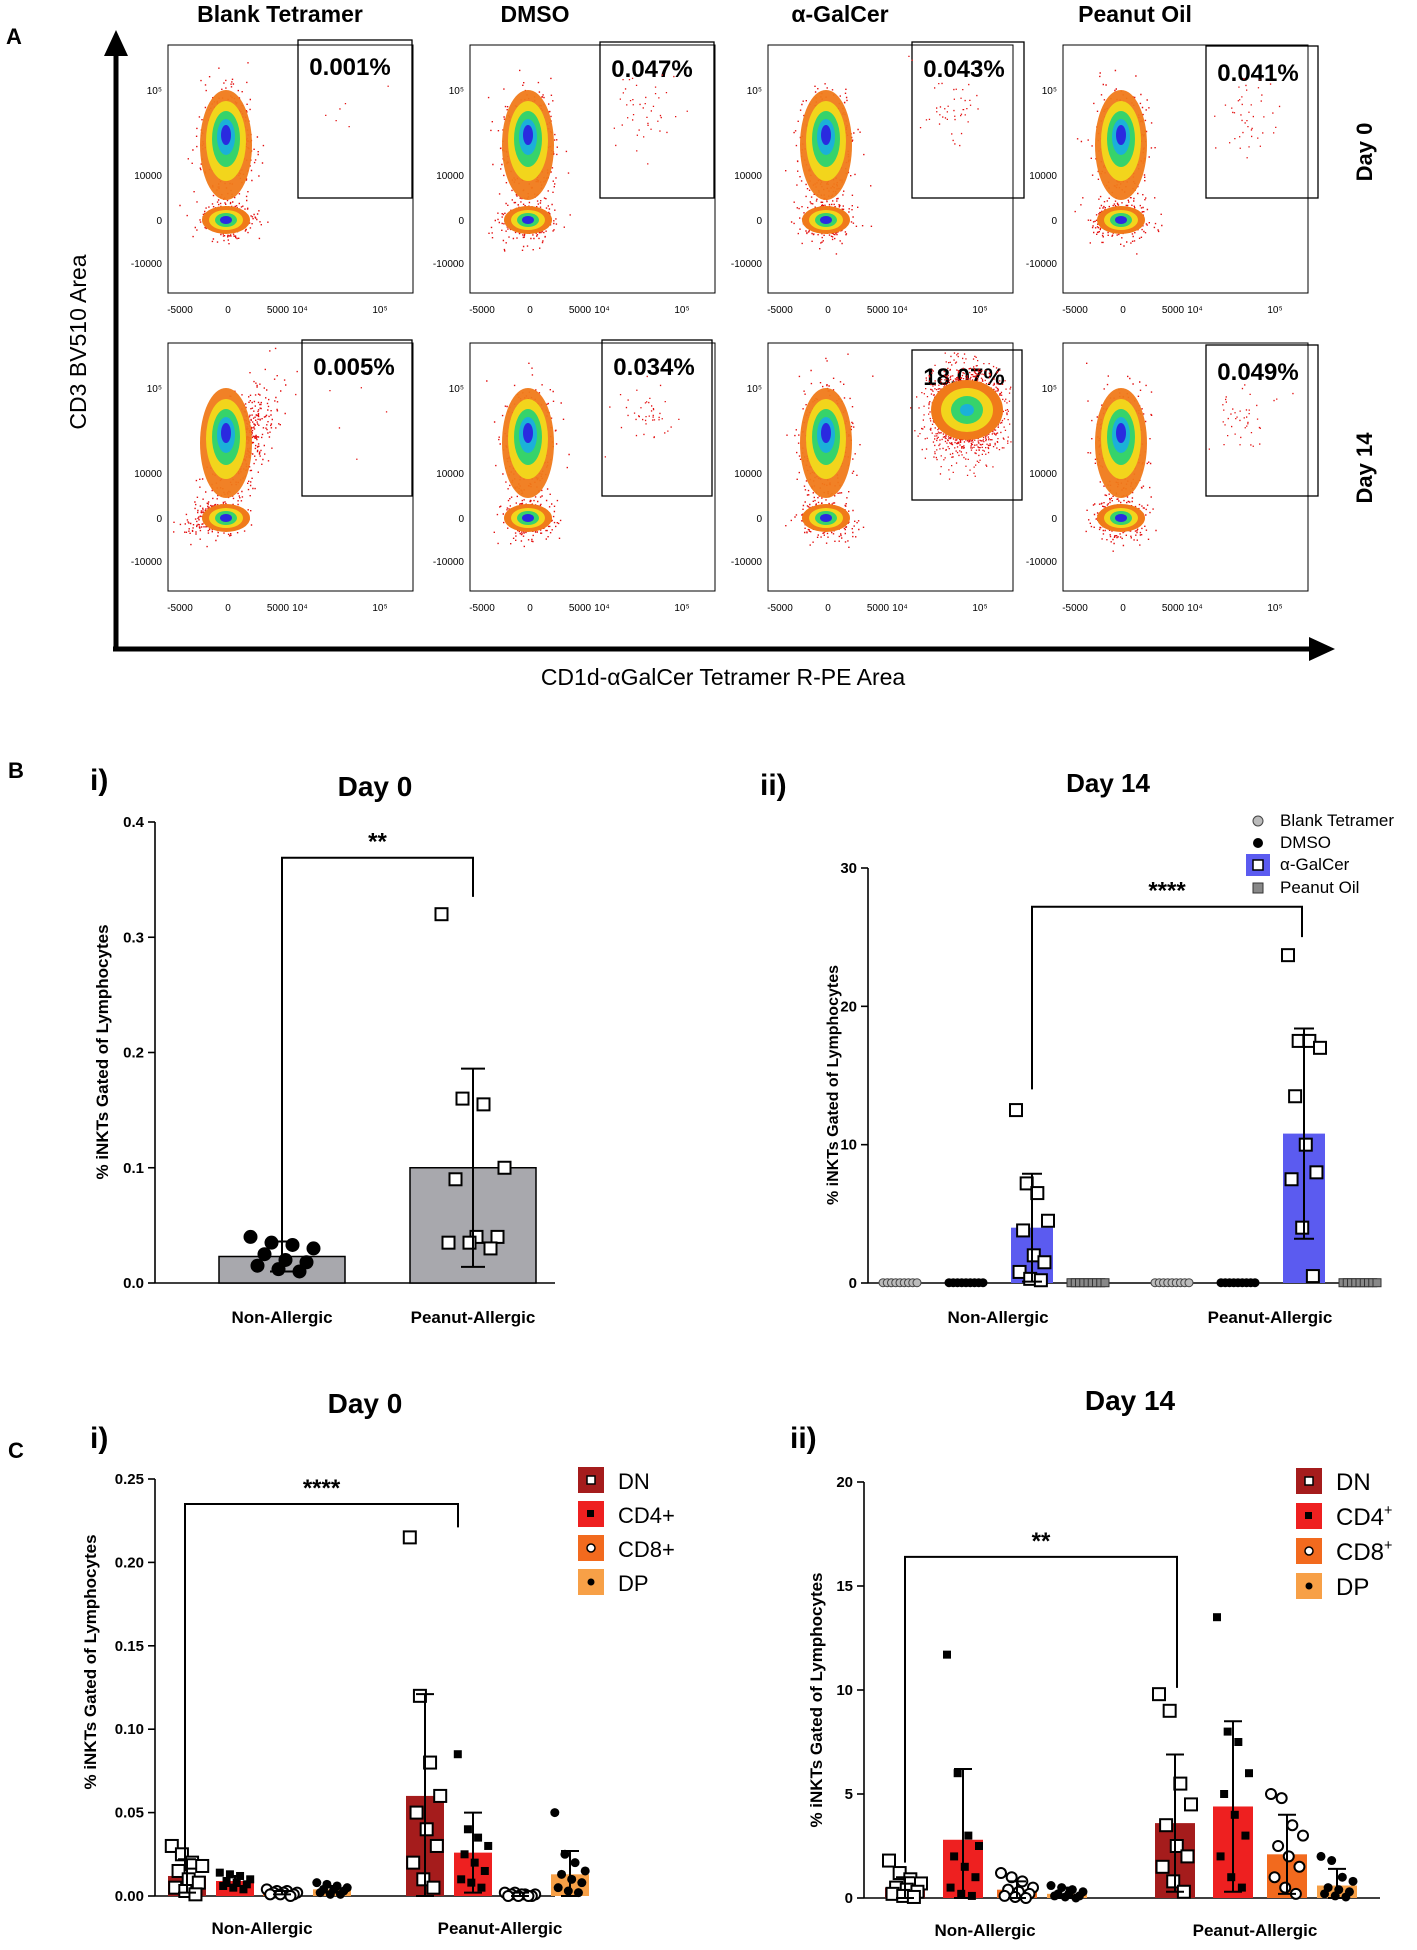 The height and width of the screenshot is (1950, 1417). I want to click on y-tick-label: 0.25, so click(129, 1479).